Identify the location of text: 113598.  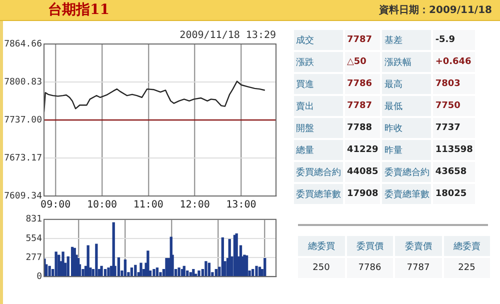
(454, 150).